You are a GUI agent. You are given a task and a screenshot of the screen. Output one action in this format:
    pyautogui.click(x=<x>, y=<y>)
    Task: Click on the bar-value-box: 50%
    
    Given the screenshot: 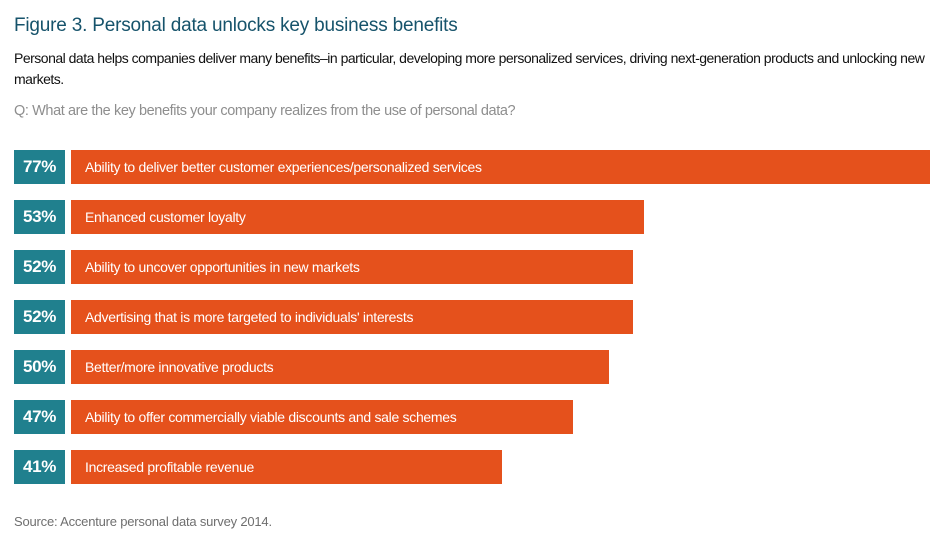 What is the action you would take?
    pyautogui.click(x=39, y=367)
    